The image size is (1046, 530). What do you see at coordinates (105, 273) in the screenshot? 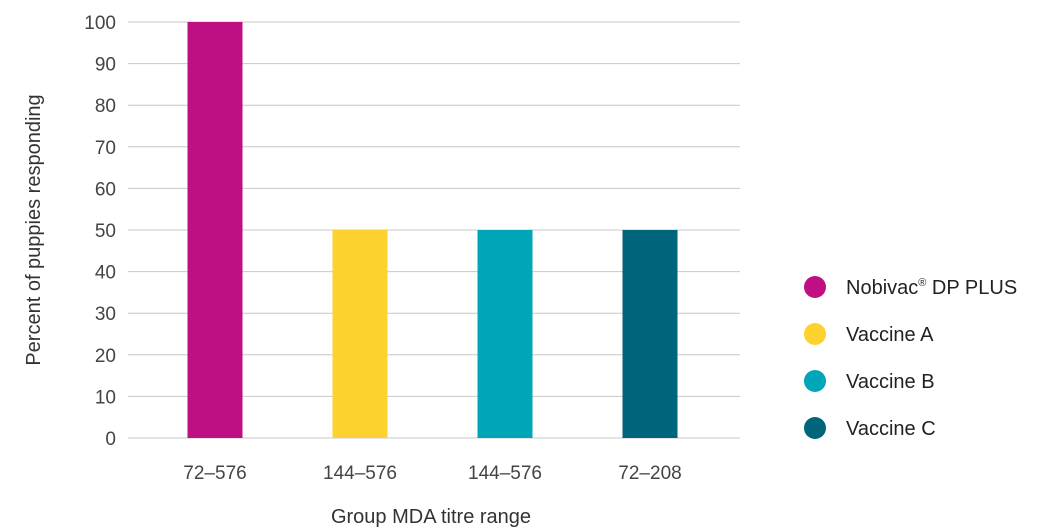
I see `y-tick-label-40: 40` at bounding box center [105, 273].